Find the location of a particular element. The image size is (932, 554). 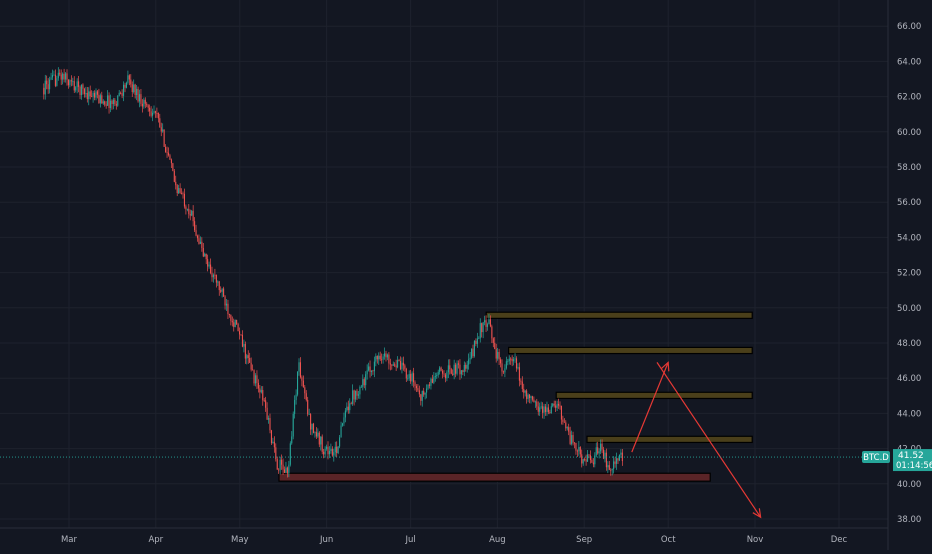

x-tick-label: Aug is located at coordinates (497, 540).